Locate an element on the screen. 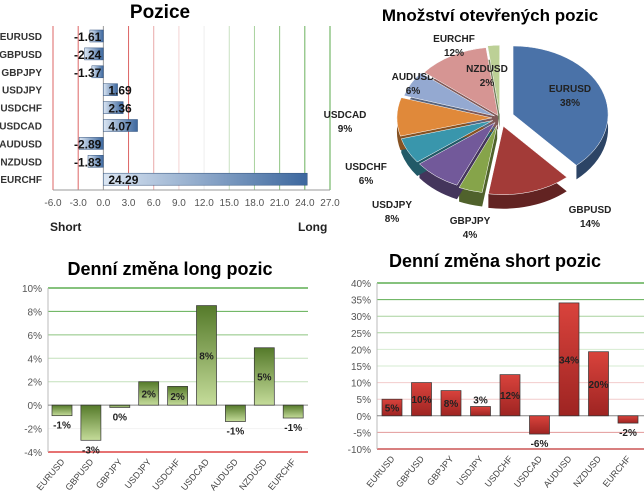  data-label: 3% is located at coordinates (480, 401).